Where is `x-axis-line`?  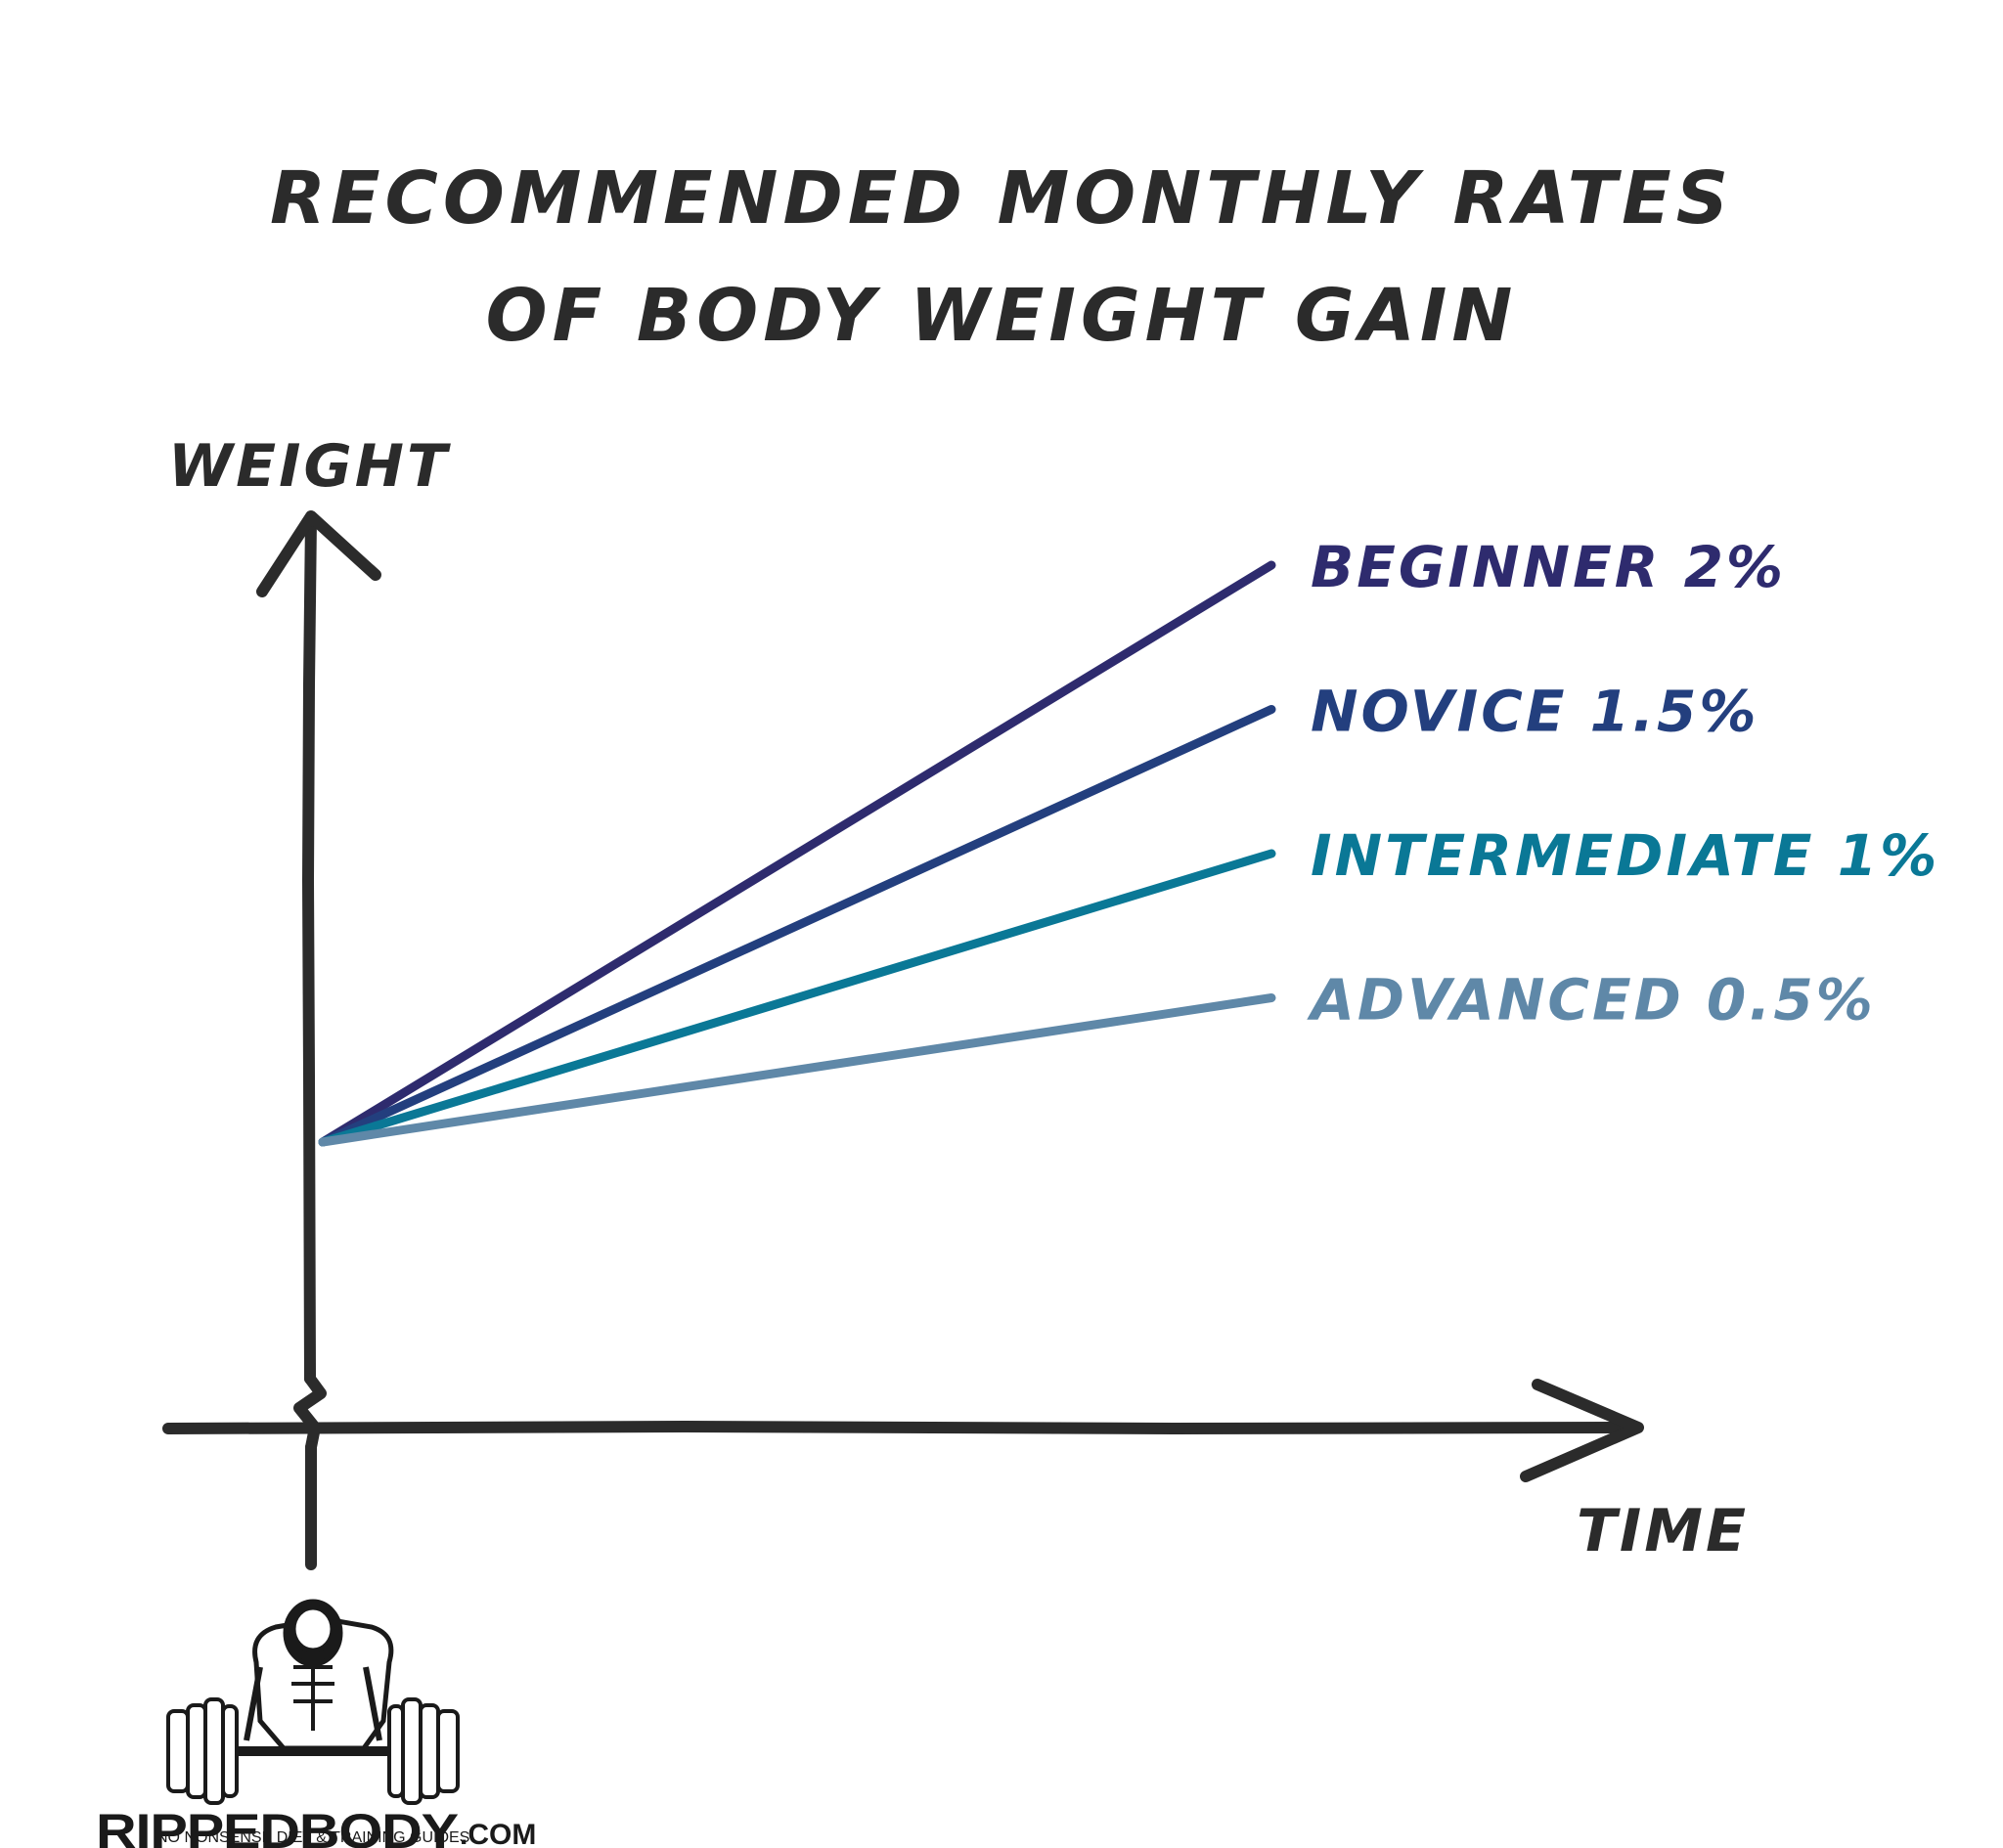 x-axis-line is located at coordinates (900, 1427).